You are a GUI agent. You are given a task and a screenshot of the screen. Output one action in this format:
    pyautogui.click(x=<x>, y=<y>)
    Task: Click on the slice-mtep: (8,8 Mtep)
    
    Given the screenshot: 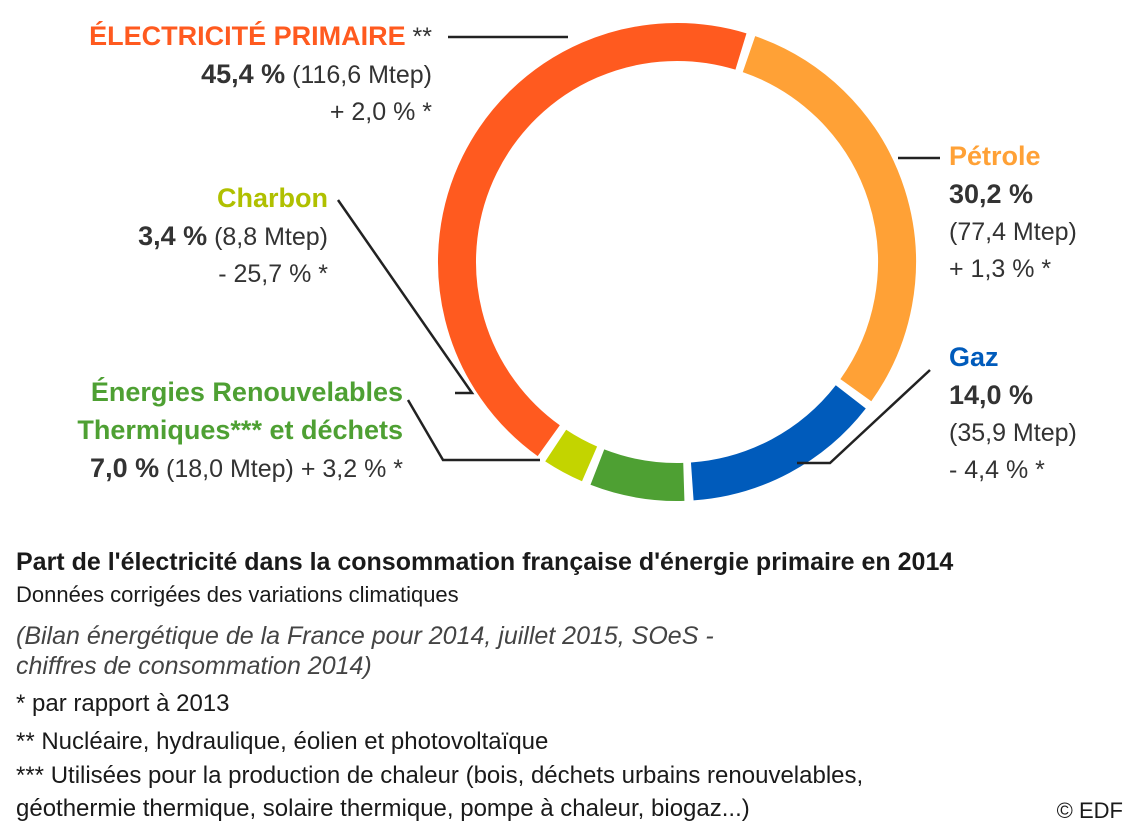 What is the action you would take?
    pyautogui.click(x=271, y=237)
    